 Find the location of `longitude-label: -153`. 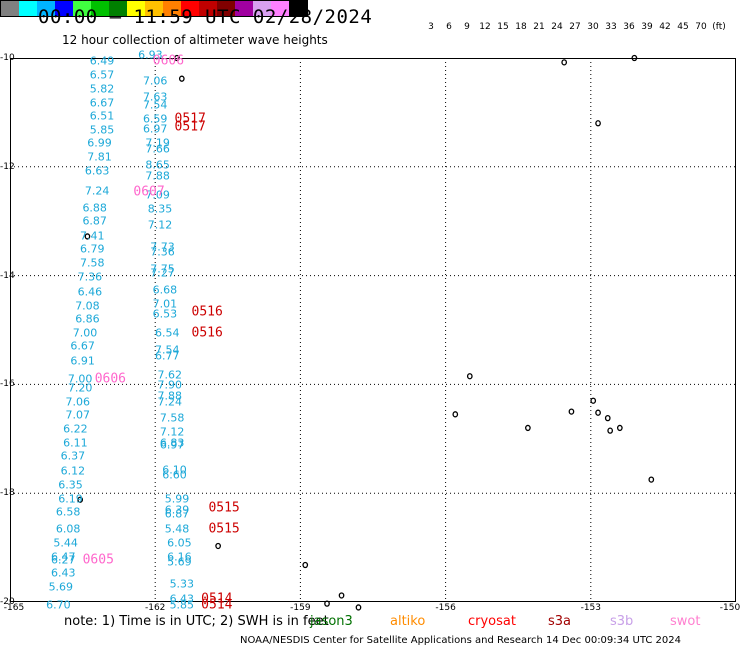

longitude-label: -153 is located at coordinates (591, 608).